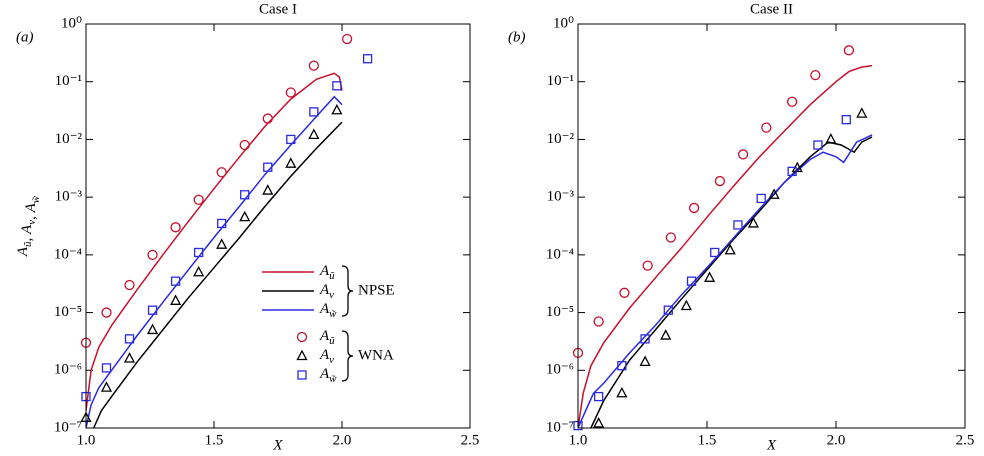 The height and width of the screenshot is (456, 984). What do you see at coordinates (326, 291) in the screenshot?
I see `legend-label: Av` at bounding box center [326, 291].